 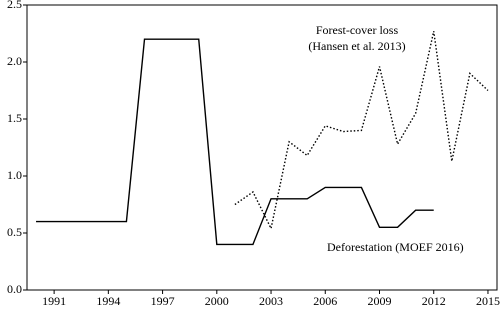 What do you see at coordinates (54, 301) in the screenshot?
I see `x-tick-label: 1991` at bounding box center [54, 301].